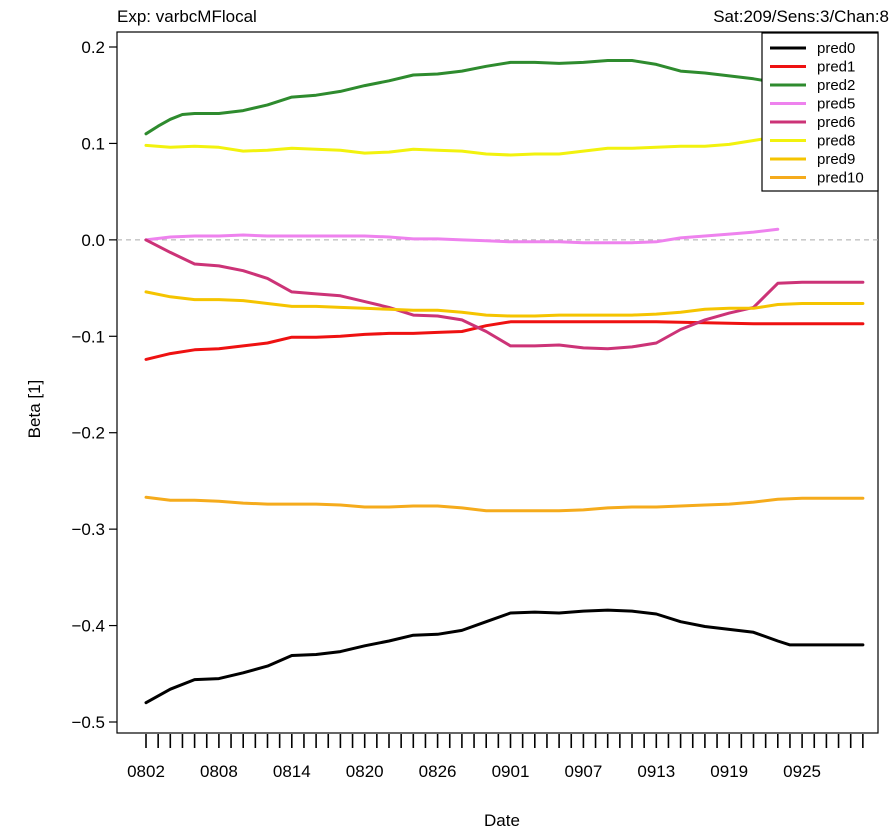 The width and height of the screenshot is (895, 834). I want to click on series-line-pred9, so click(504, 304).